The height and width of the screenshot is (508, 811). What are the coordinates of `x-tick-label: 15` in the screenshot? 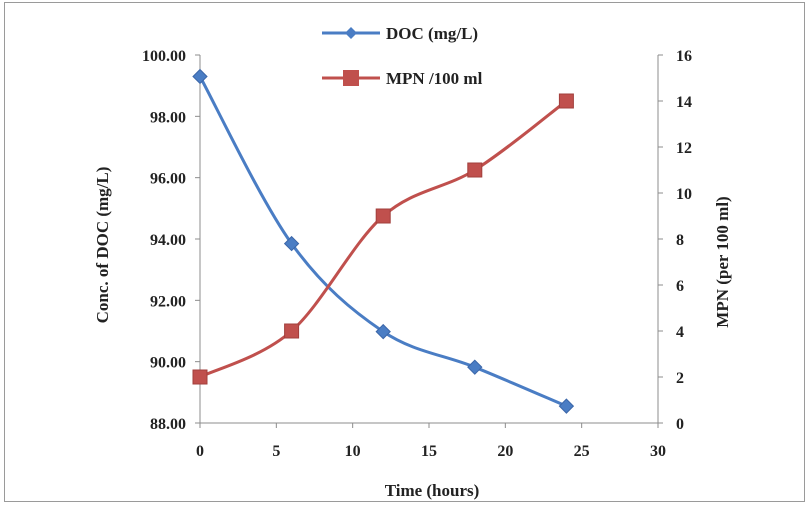 It's located at (429, 451).